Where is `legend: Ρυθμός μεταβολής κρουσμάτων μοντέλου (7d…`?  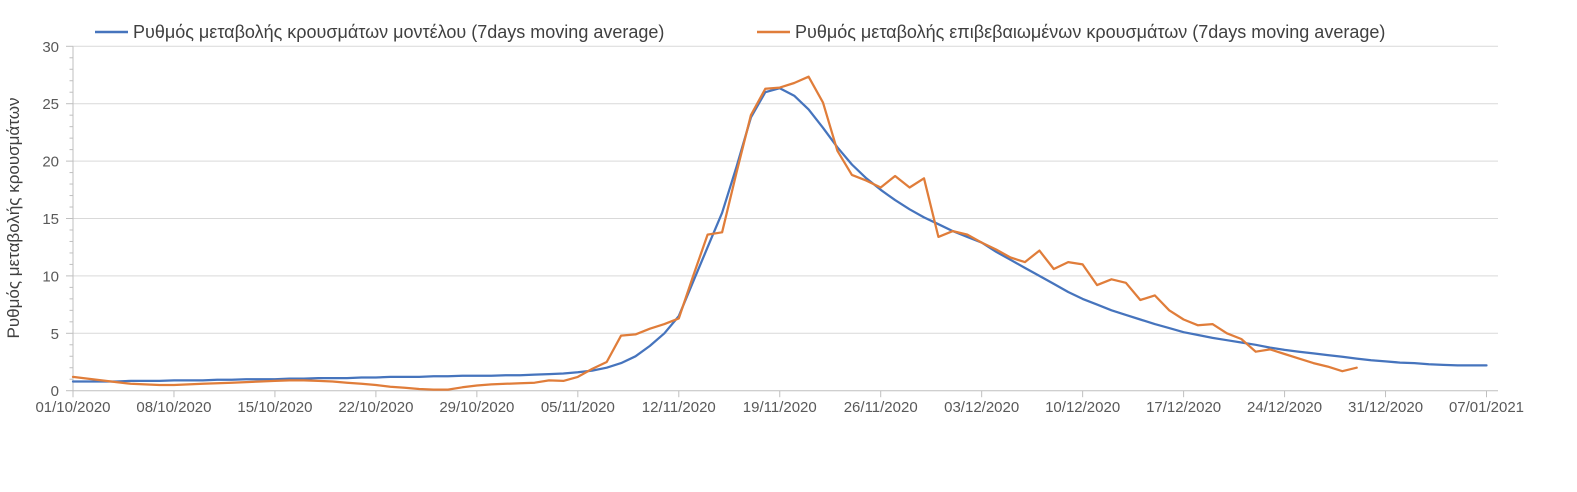 legend: Ρυθμός μεταβολής κρουσμάτων μοντέλου (7d… is located at coordinates (740, 32).